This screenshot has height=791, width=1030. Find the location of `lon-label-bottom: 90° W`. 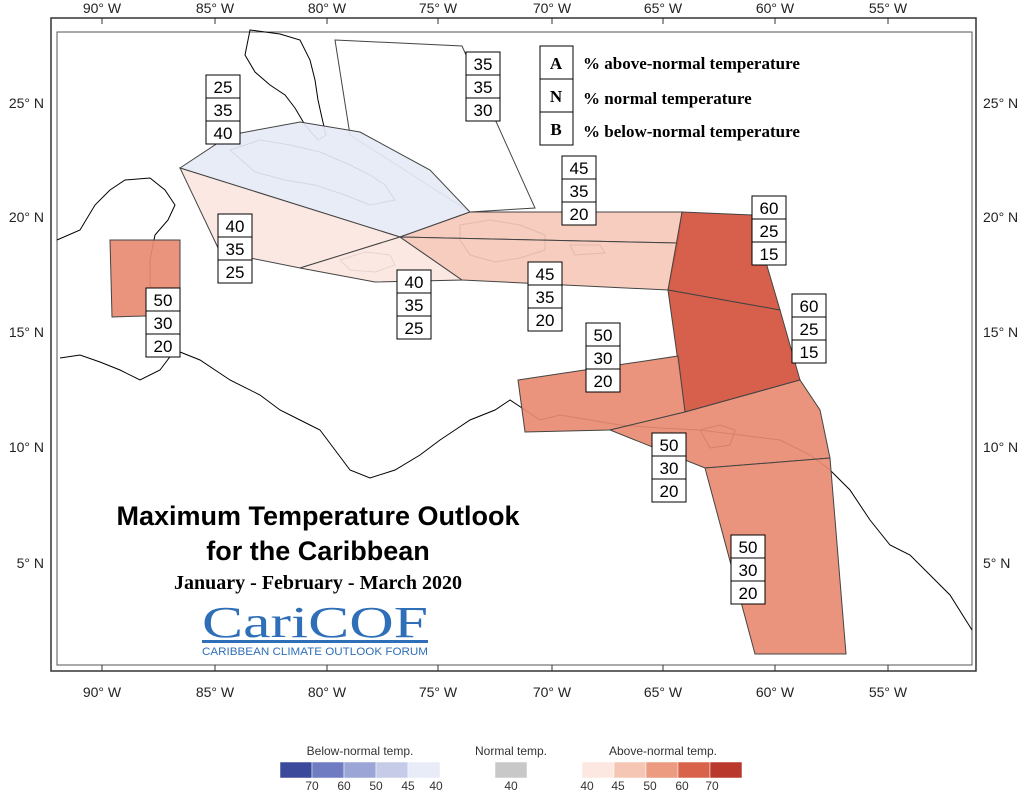

lon-label-bottom: 90° W is located at coordinates (102, 692).